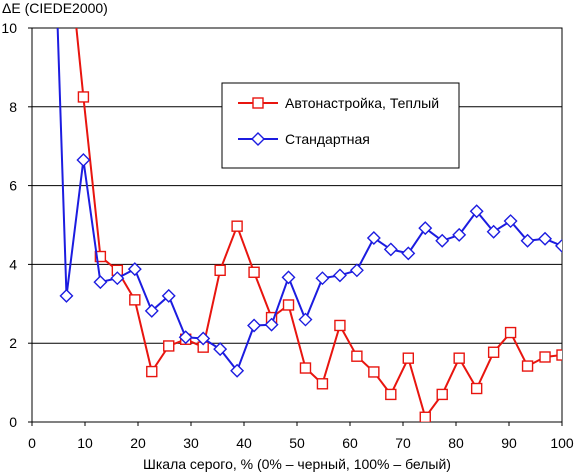 This screenshot has width=574, height=472. What do you see at coordinates (362, 103) in the screenshot?
I see `legend-label-series-1: Автонастройка, Теплый` at bounding box center [362, 103].